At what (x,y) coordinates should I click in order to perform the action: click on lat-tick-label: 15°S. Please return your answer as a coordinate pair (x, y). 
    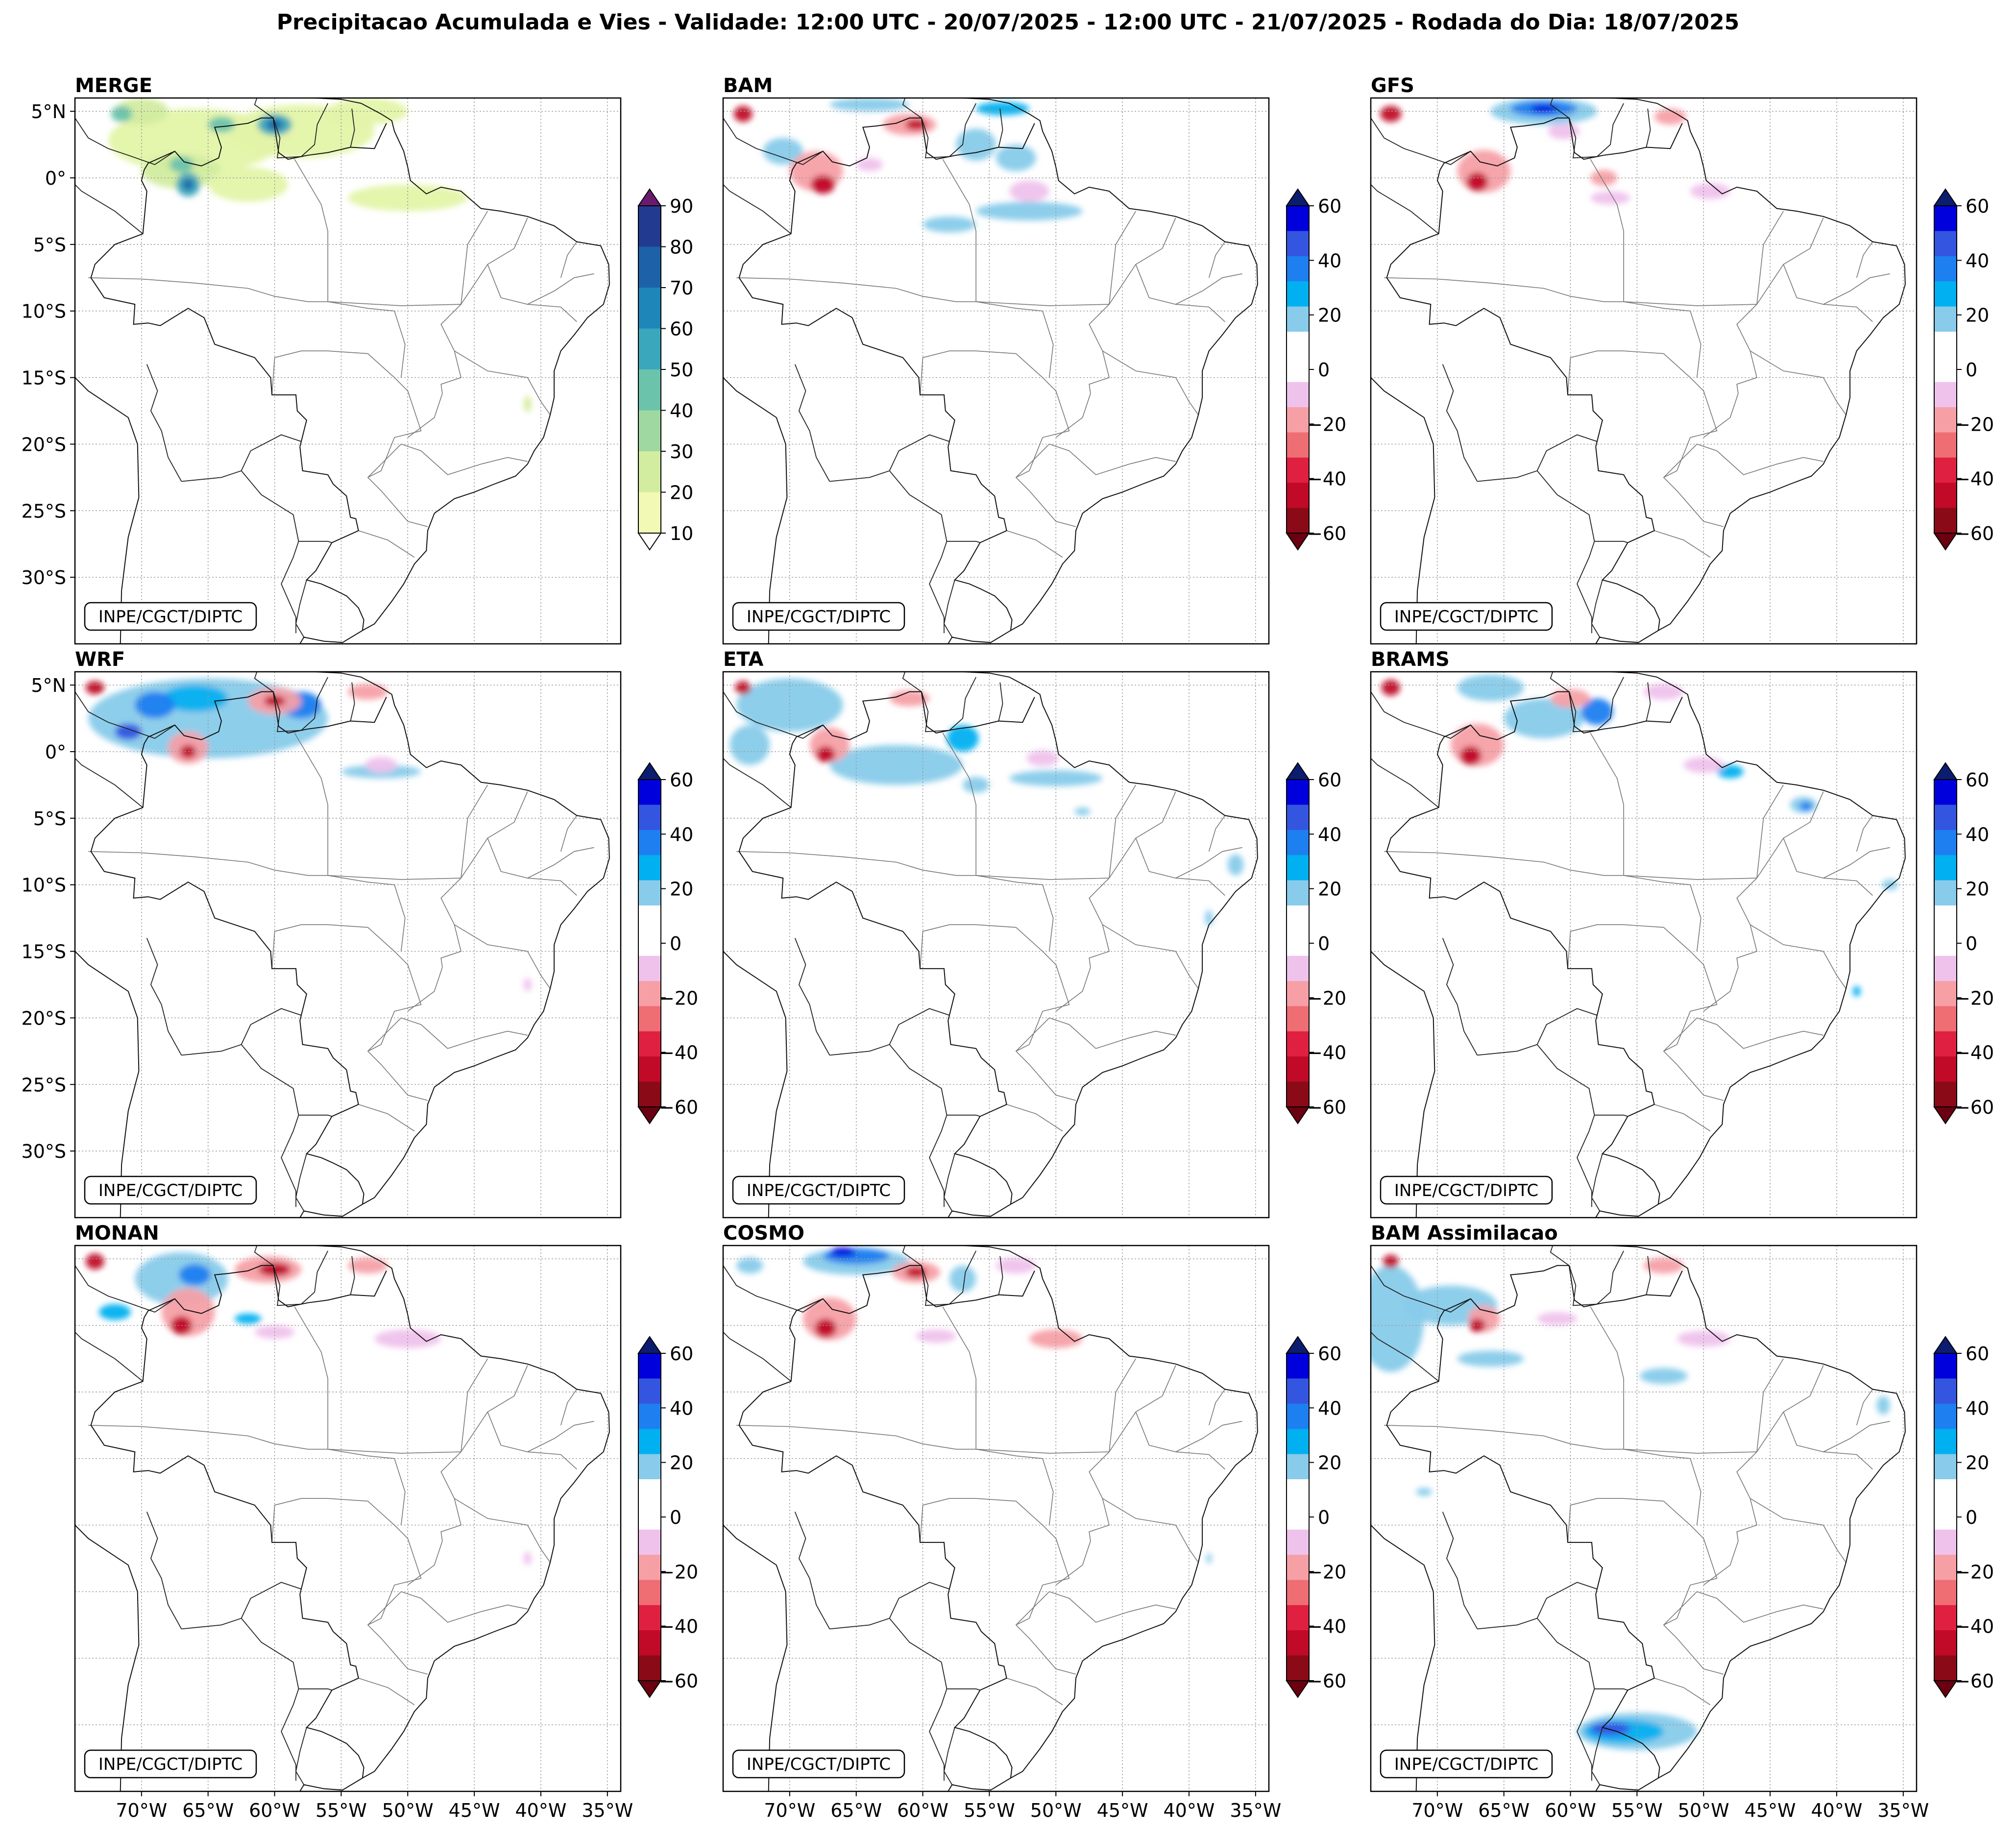
    Looking at the image, I should click on (44, 952).